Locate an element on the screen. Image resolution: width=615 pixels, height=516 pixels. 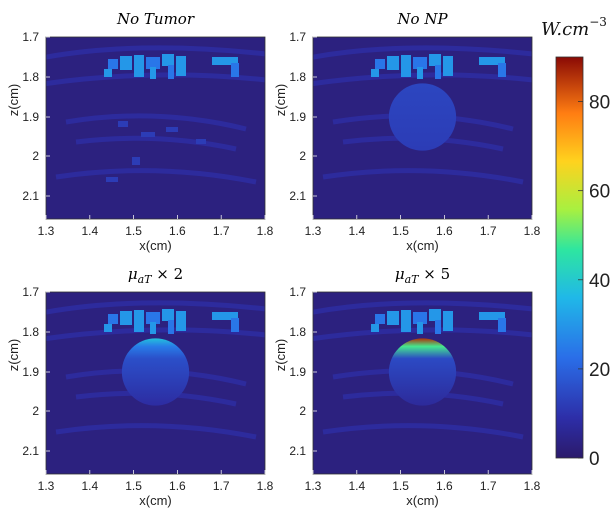
colorbar-unit: W.cm−3 is located at coordinates (574, 27).